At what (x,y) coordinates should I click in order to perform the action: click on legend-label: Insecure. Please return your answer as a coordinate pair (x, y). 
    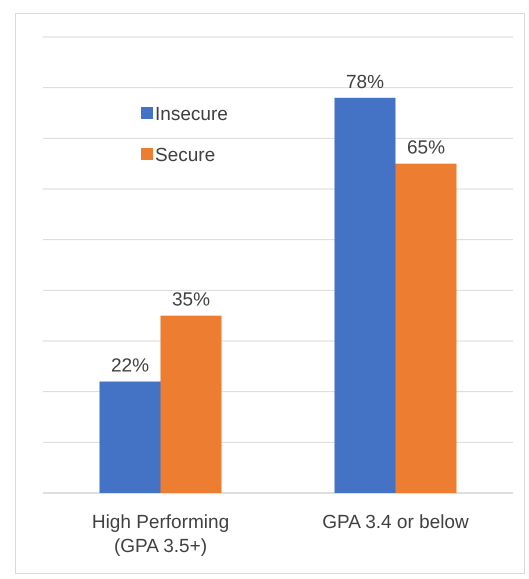
    Looking at the image, I should click on (191, 114).